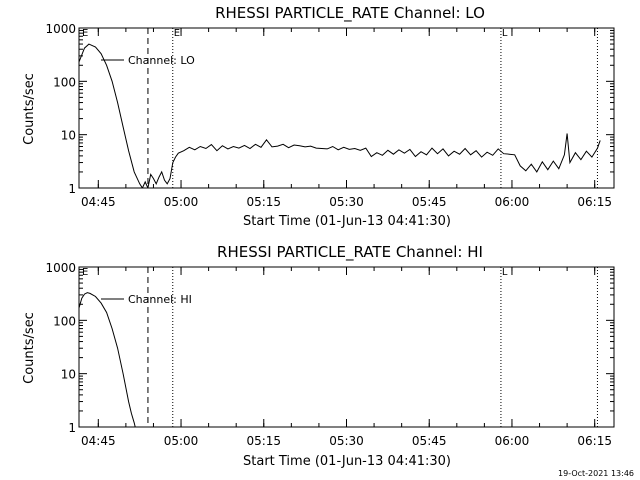 Image resolution: width=640 pixels, height=480 pixels. I want to click on lo-x-tick-label: 04:45, so click(98, 202).